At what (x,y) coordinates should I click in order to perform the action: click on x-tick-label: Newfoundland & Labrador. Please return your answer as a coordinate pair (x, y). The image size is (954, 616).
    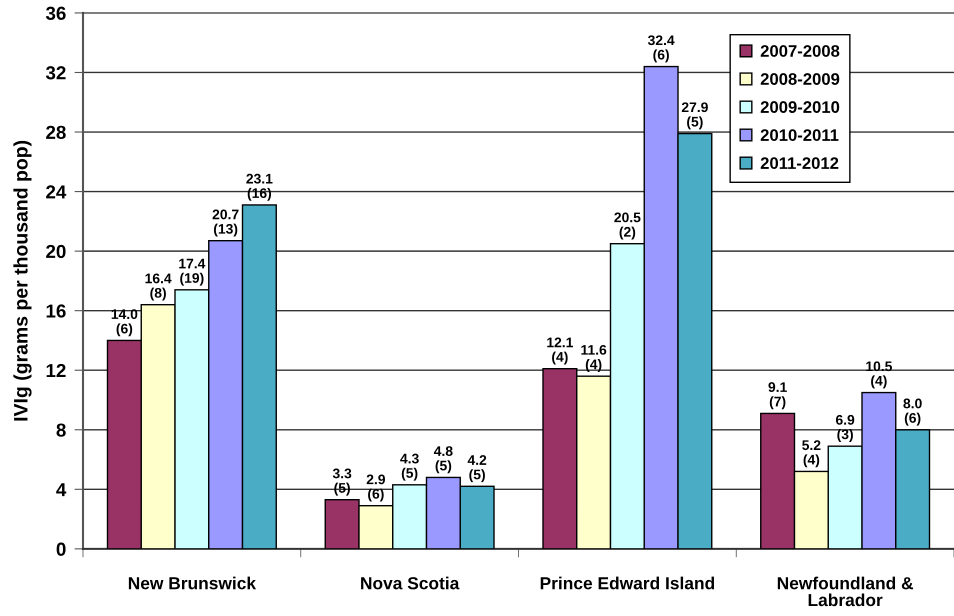
    Looking at the image, I should click on (846, 591).